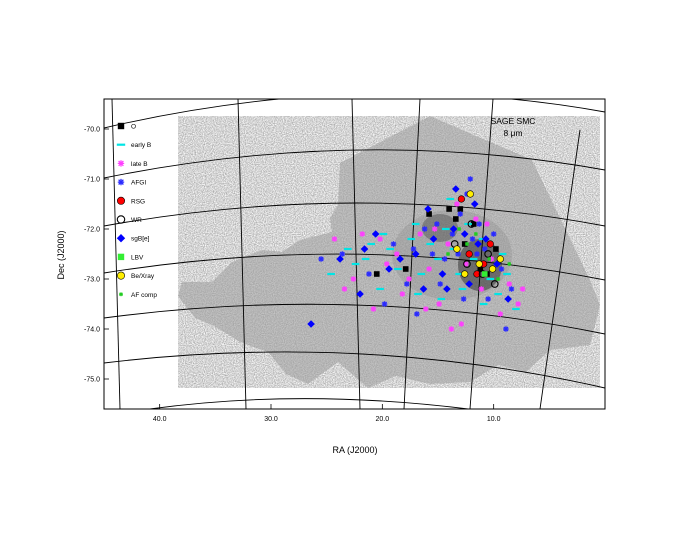  What do you see at coordinates (121, 182) in the screenshot?
I see `legend-marker-afgi` at bounding box center [121, 182].